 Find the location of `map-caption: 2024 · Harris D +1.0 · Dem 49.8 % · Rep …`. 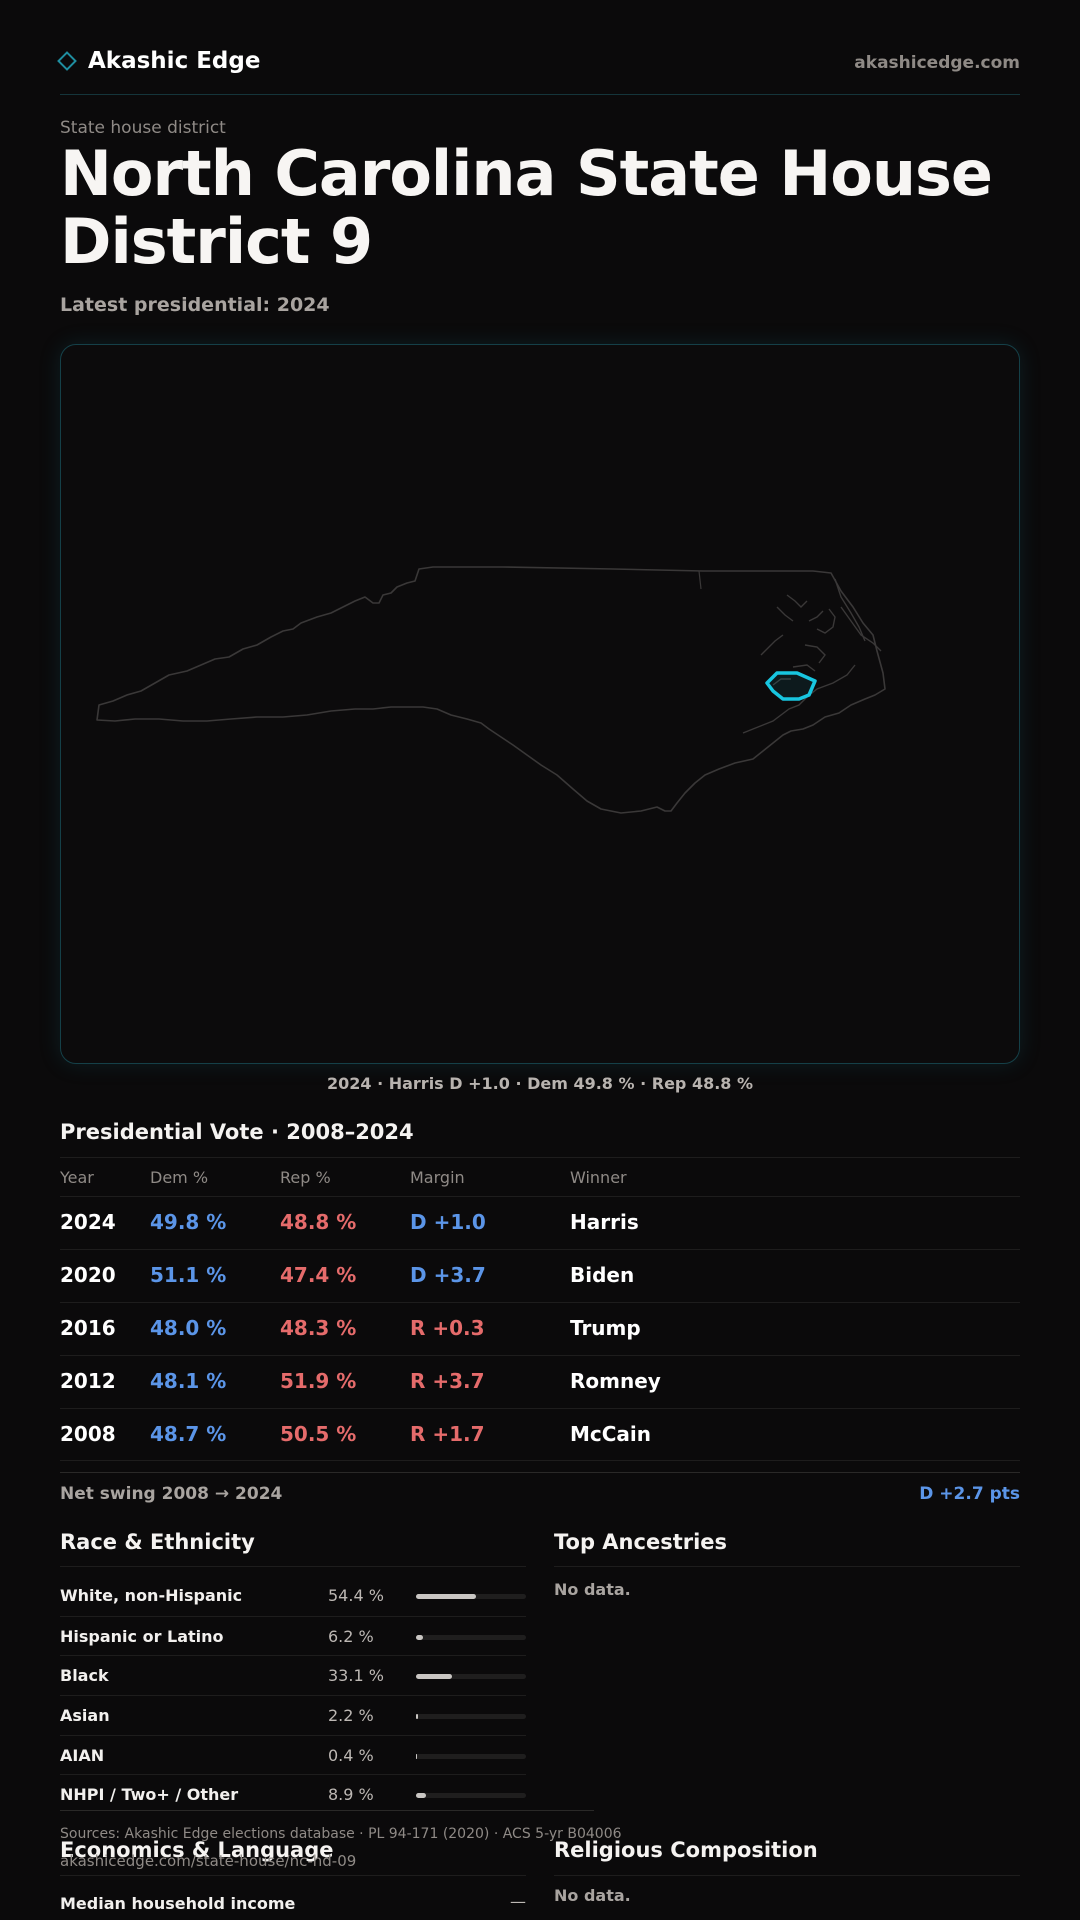

map-caption: 2024 · Harris D +1.0 · Dem 49.8 % · Rep … is located at coordinates (540, 1083).